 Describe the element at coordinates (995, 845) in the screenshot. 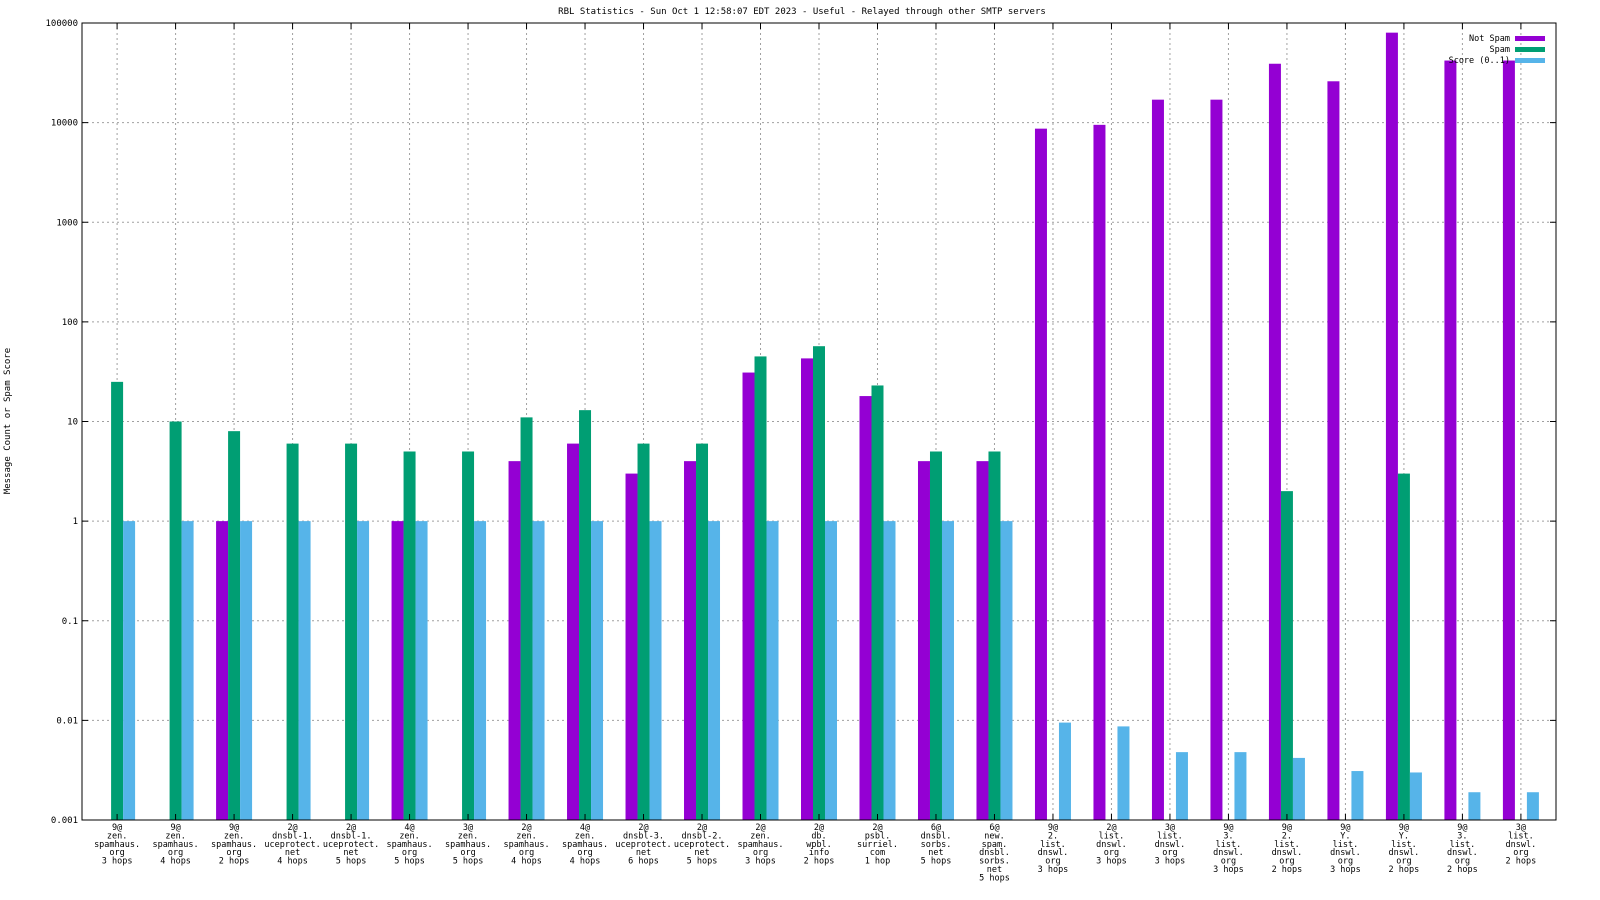

I see `x-category-label-line: spam.` at that location.